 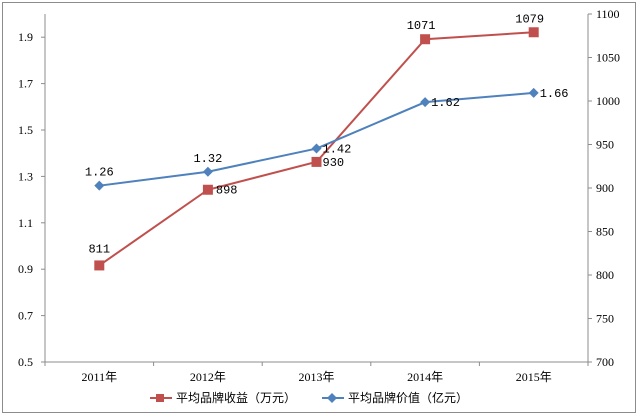 What do you see at coordinates (605, 275) in the screenshot?
I see `right-axis-tick-label: 800` at bounding box center [605, 275].